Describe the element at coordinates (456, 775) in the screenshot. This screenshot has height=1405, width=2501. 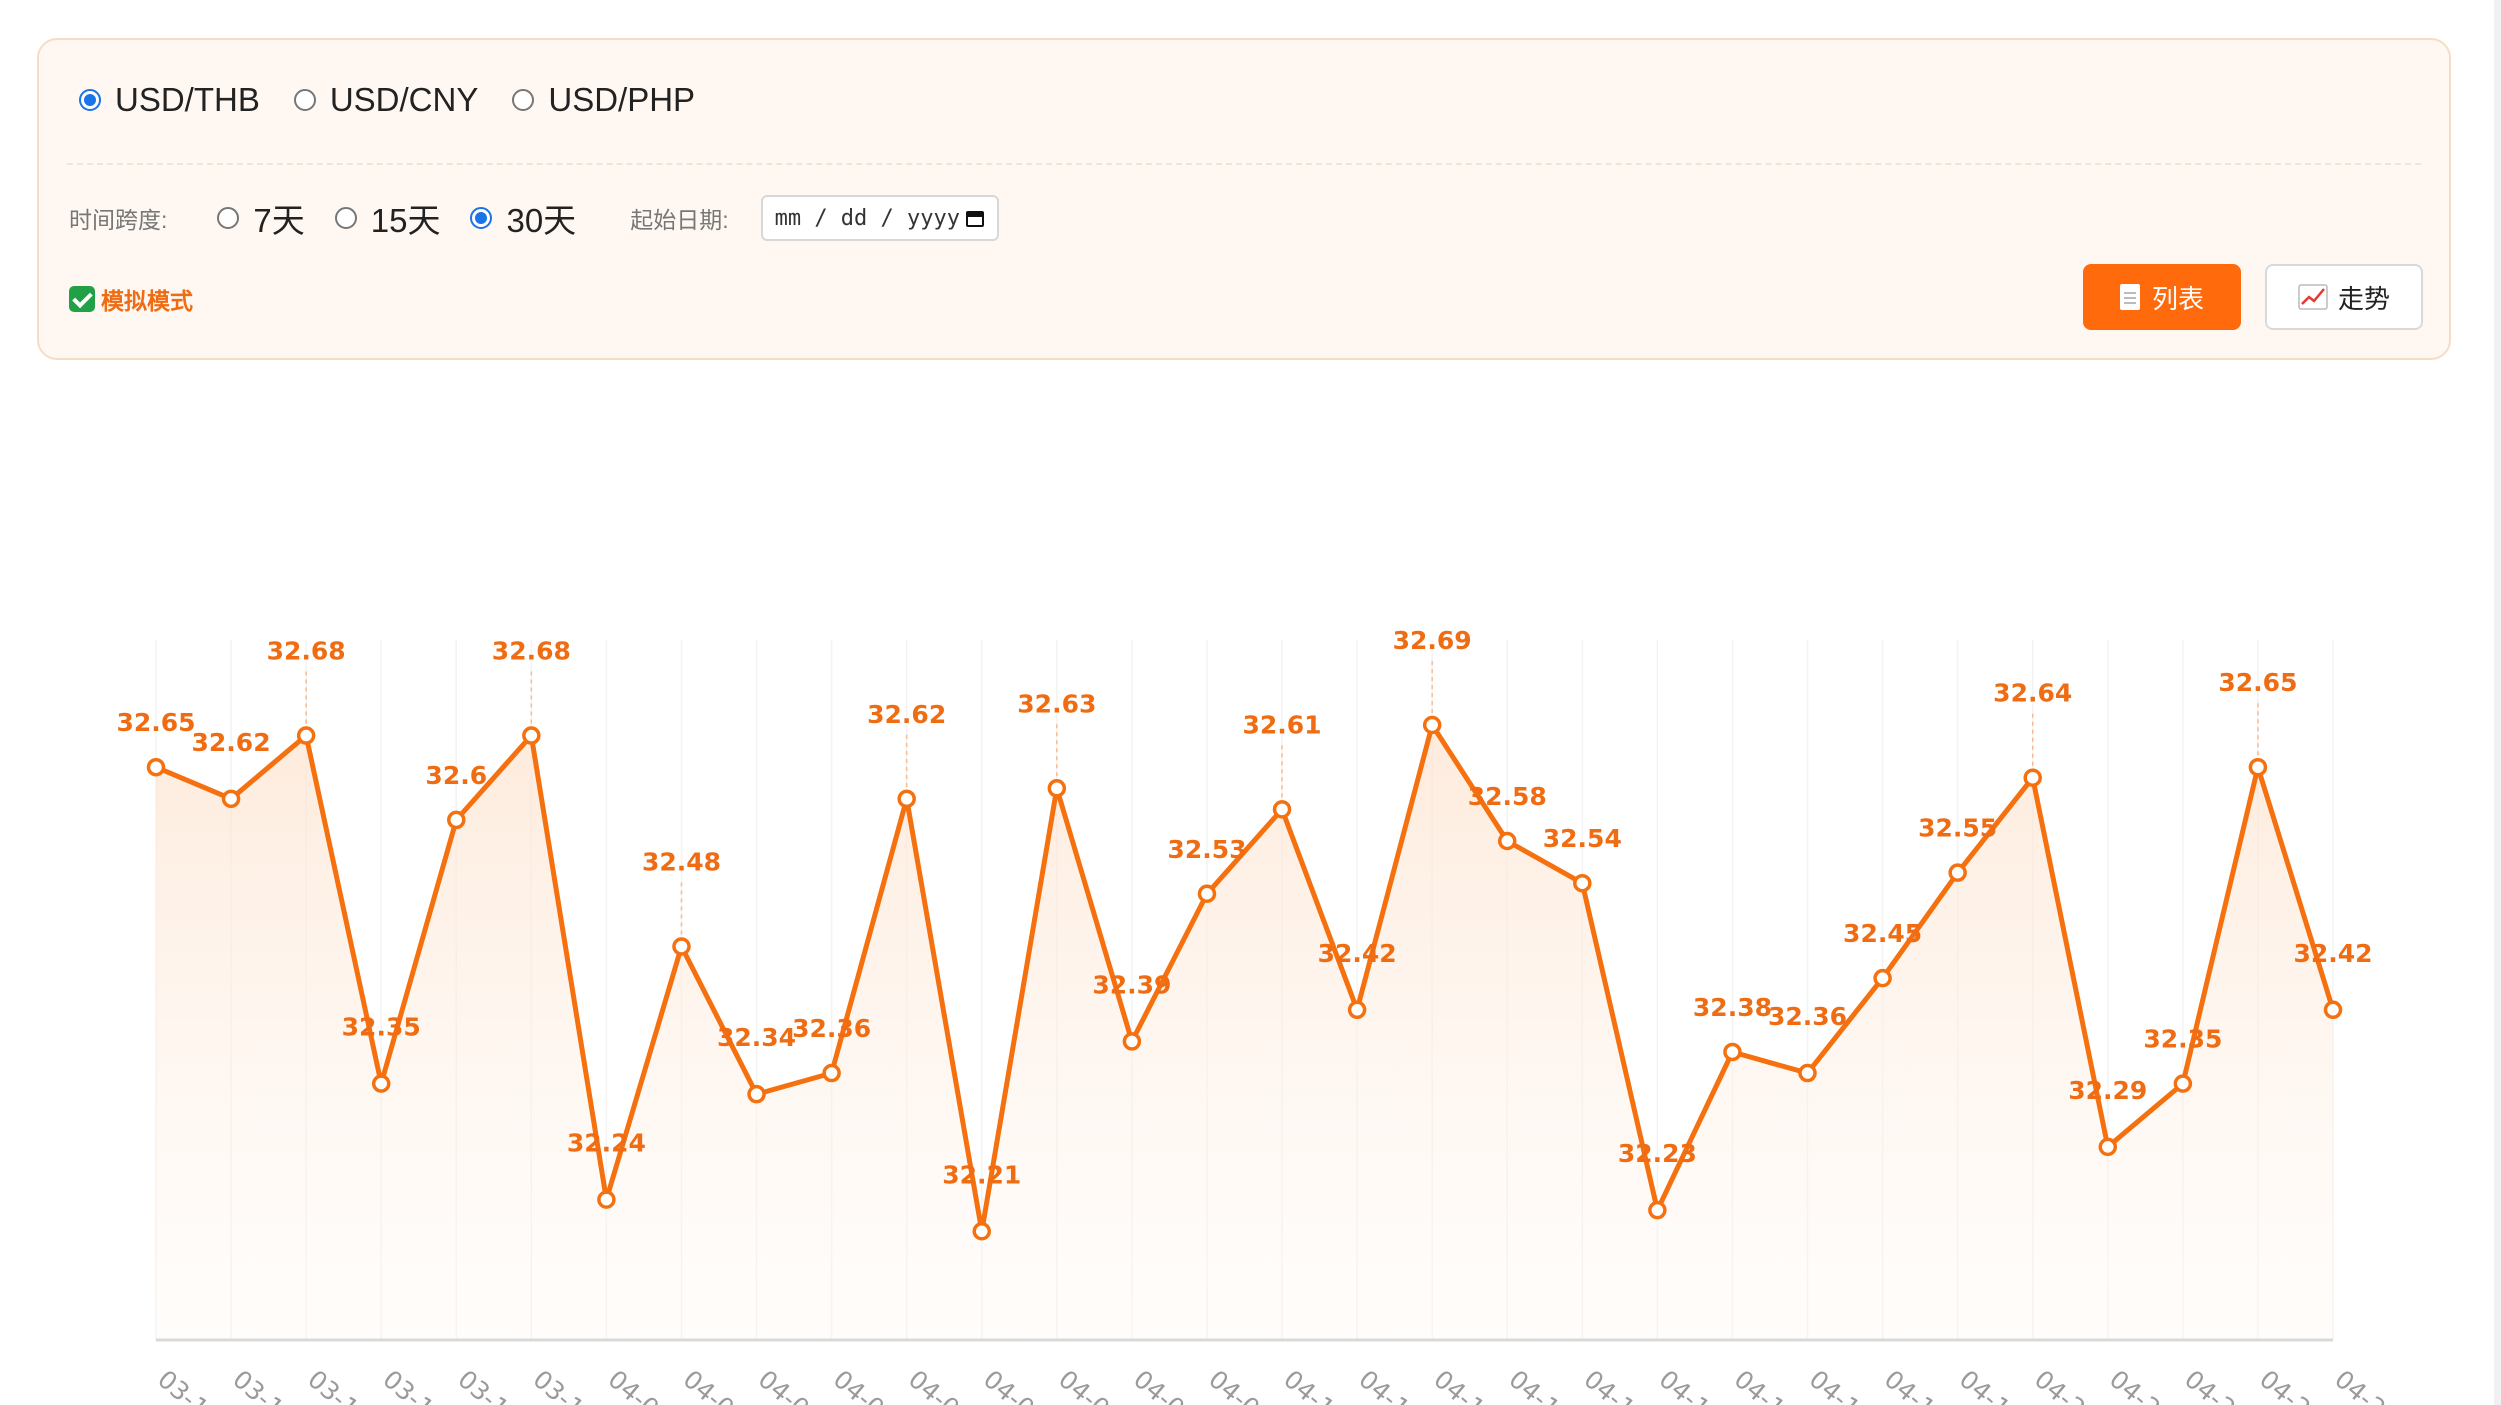
I see `data-label: 32.6` at that location.